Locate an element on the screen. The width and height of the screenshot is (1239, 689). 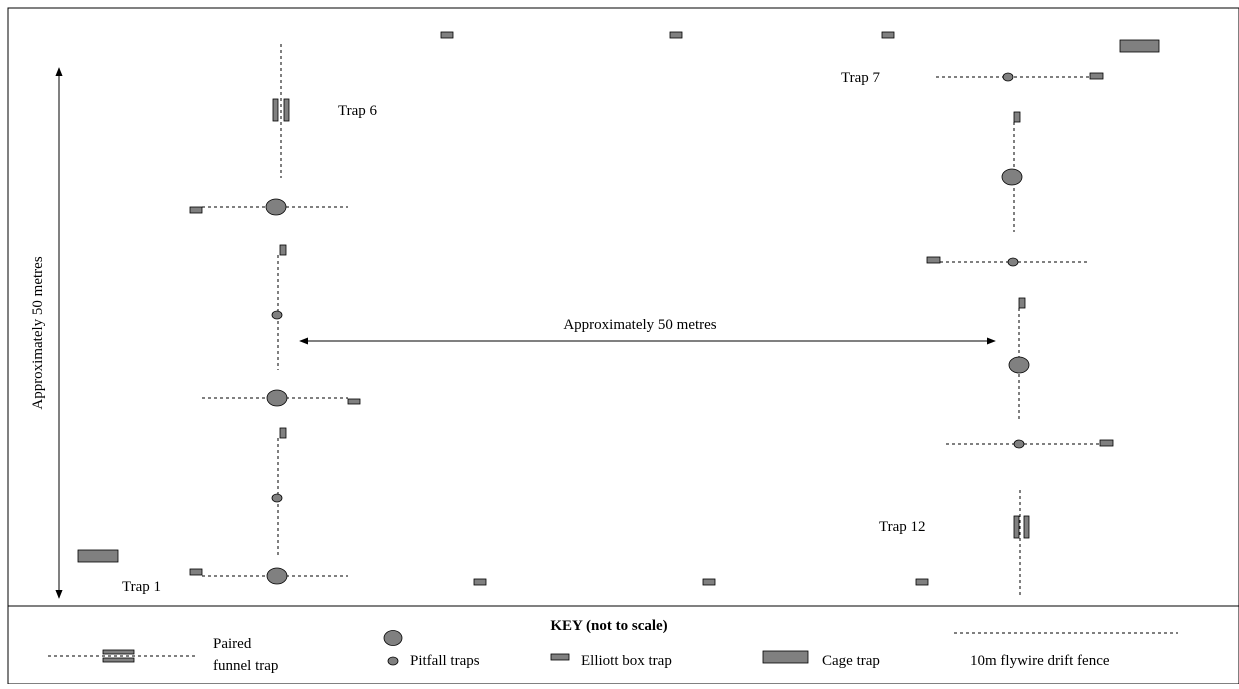
key-fence-label: 10m flywire drift fence is located at coordinates (1040, 661).